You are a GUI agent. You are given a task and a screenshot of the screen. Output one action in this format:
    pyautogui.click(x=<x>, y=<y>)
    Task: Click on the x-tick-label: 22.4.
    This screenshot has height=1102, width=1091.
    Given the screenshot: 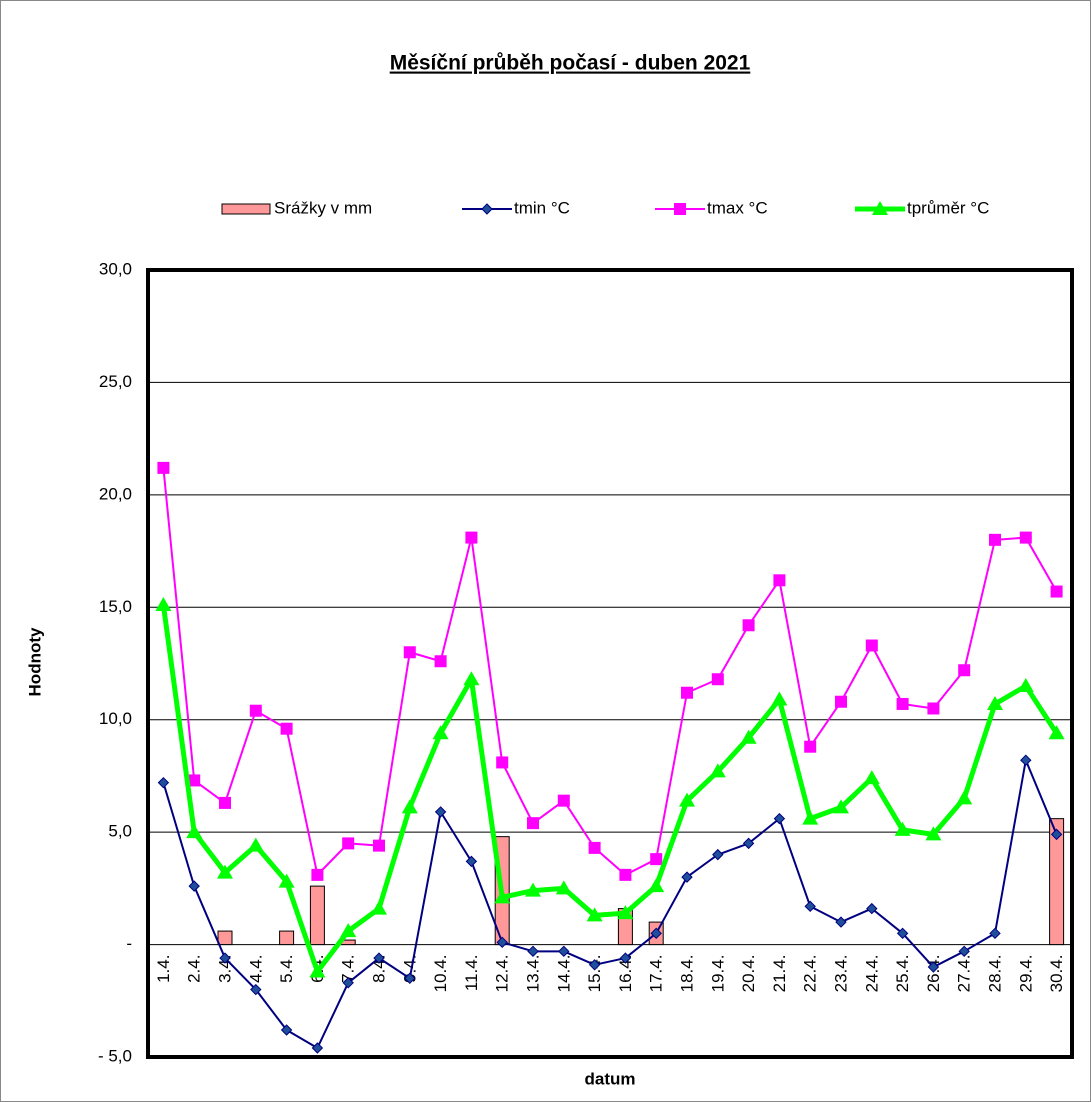 What is the action you would take?
    pyautogui.click(x=810, y=974)
    